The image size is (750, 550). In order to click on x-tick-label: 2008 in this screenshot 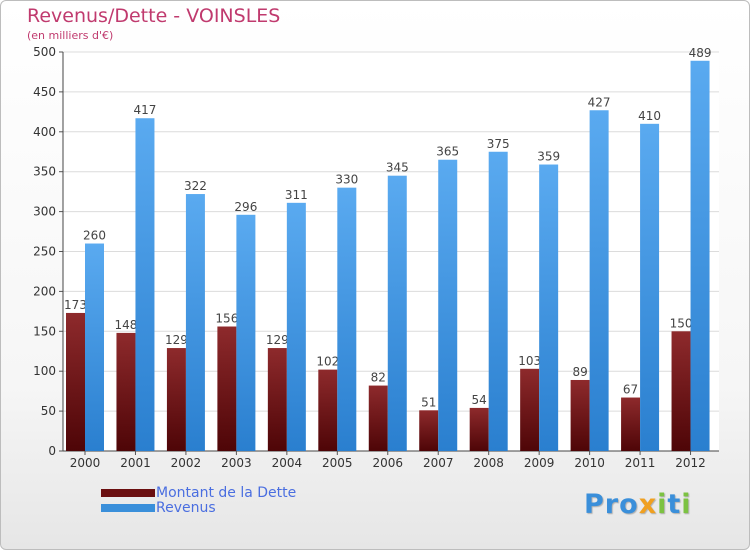, I will do `click(488, 463)`.